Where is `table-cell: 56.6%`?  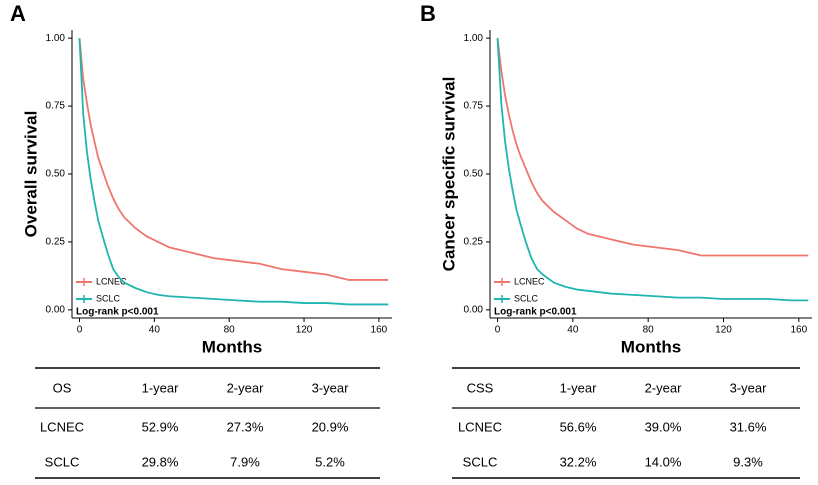 table-cell: 56.6% is located at coordinates (578, 426).